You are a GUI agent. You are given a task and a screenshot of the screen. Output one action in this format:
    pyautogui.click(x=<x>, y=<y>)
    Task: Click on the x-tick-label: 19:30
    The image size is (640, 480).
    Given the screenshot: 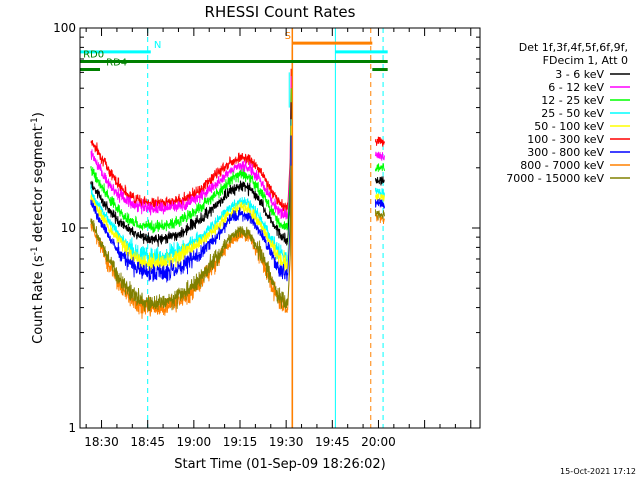 What is the action you would take?
    pyautogui.click(x=286, y=442)
    